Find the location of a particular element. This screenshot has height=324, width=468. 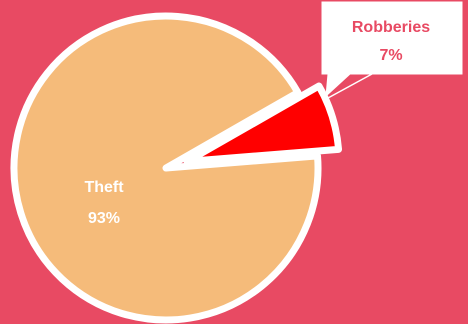

slice-label-robberies-value: 7% is located at coordinates (390, 55).